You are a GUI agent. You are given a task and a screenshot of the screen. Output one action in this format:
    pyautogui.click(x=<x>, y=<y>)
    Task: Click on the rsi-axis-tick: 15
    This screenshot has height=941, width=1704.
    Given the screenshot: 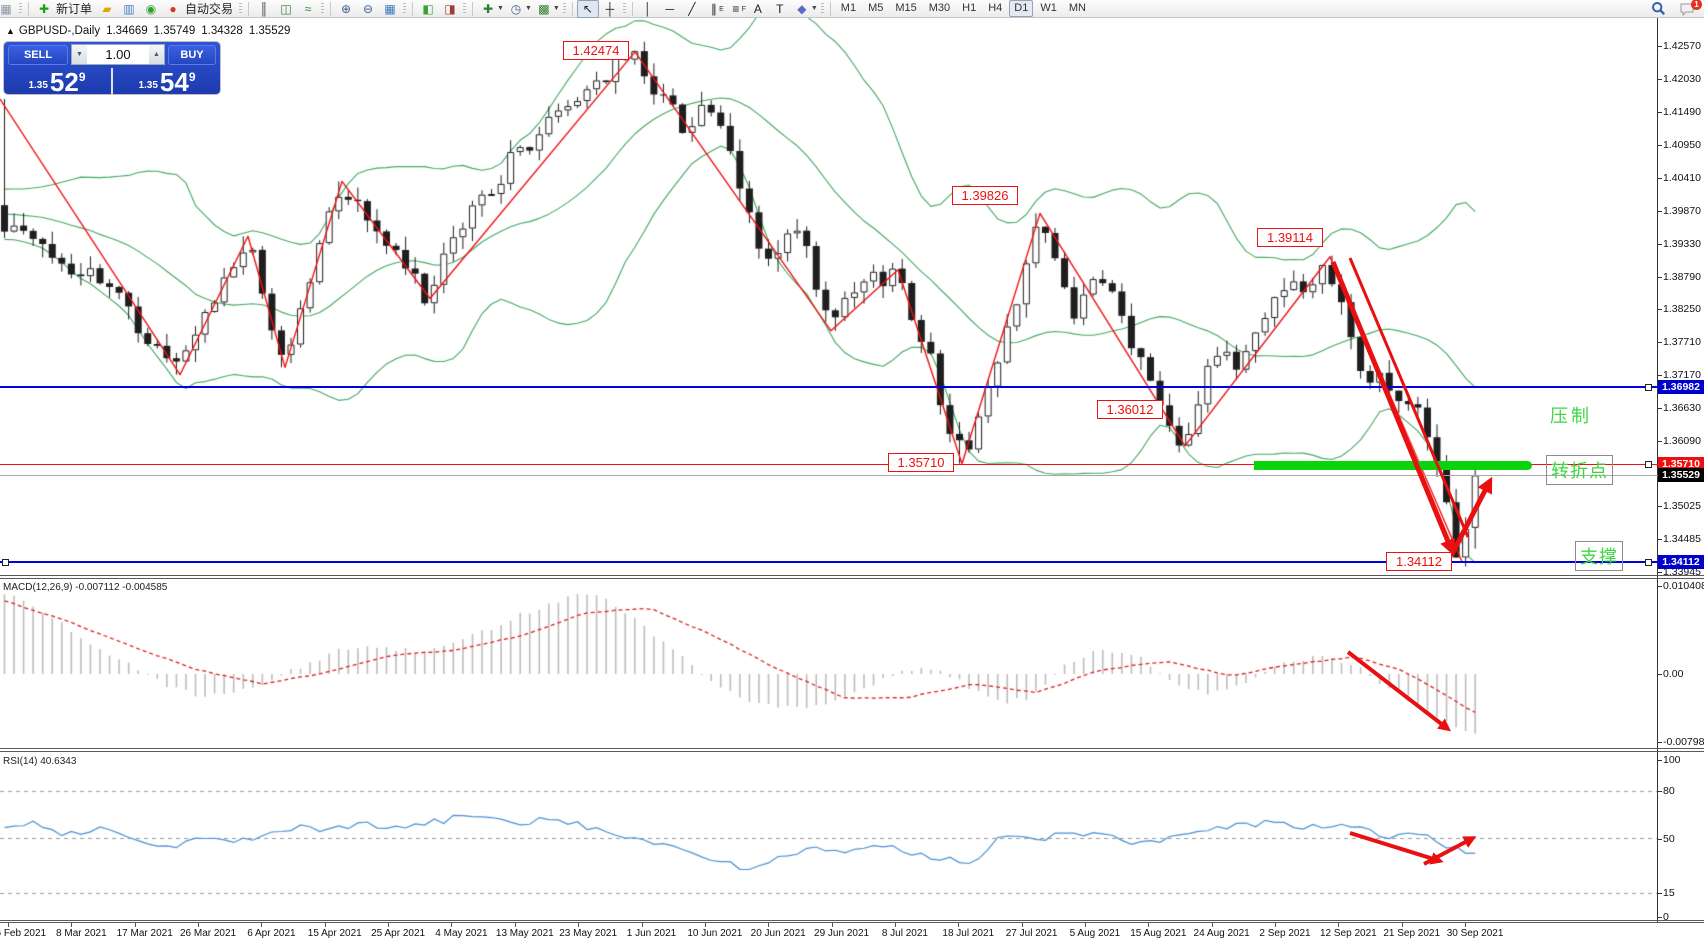 What is the action you would take?
    pyautogui.click(x=1666, y=893)
    